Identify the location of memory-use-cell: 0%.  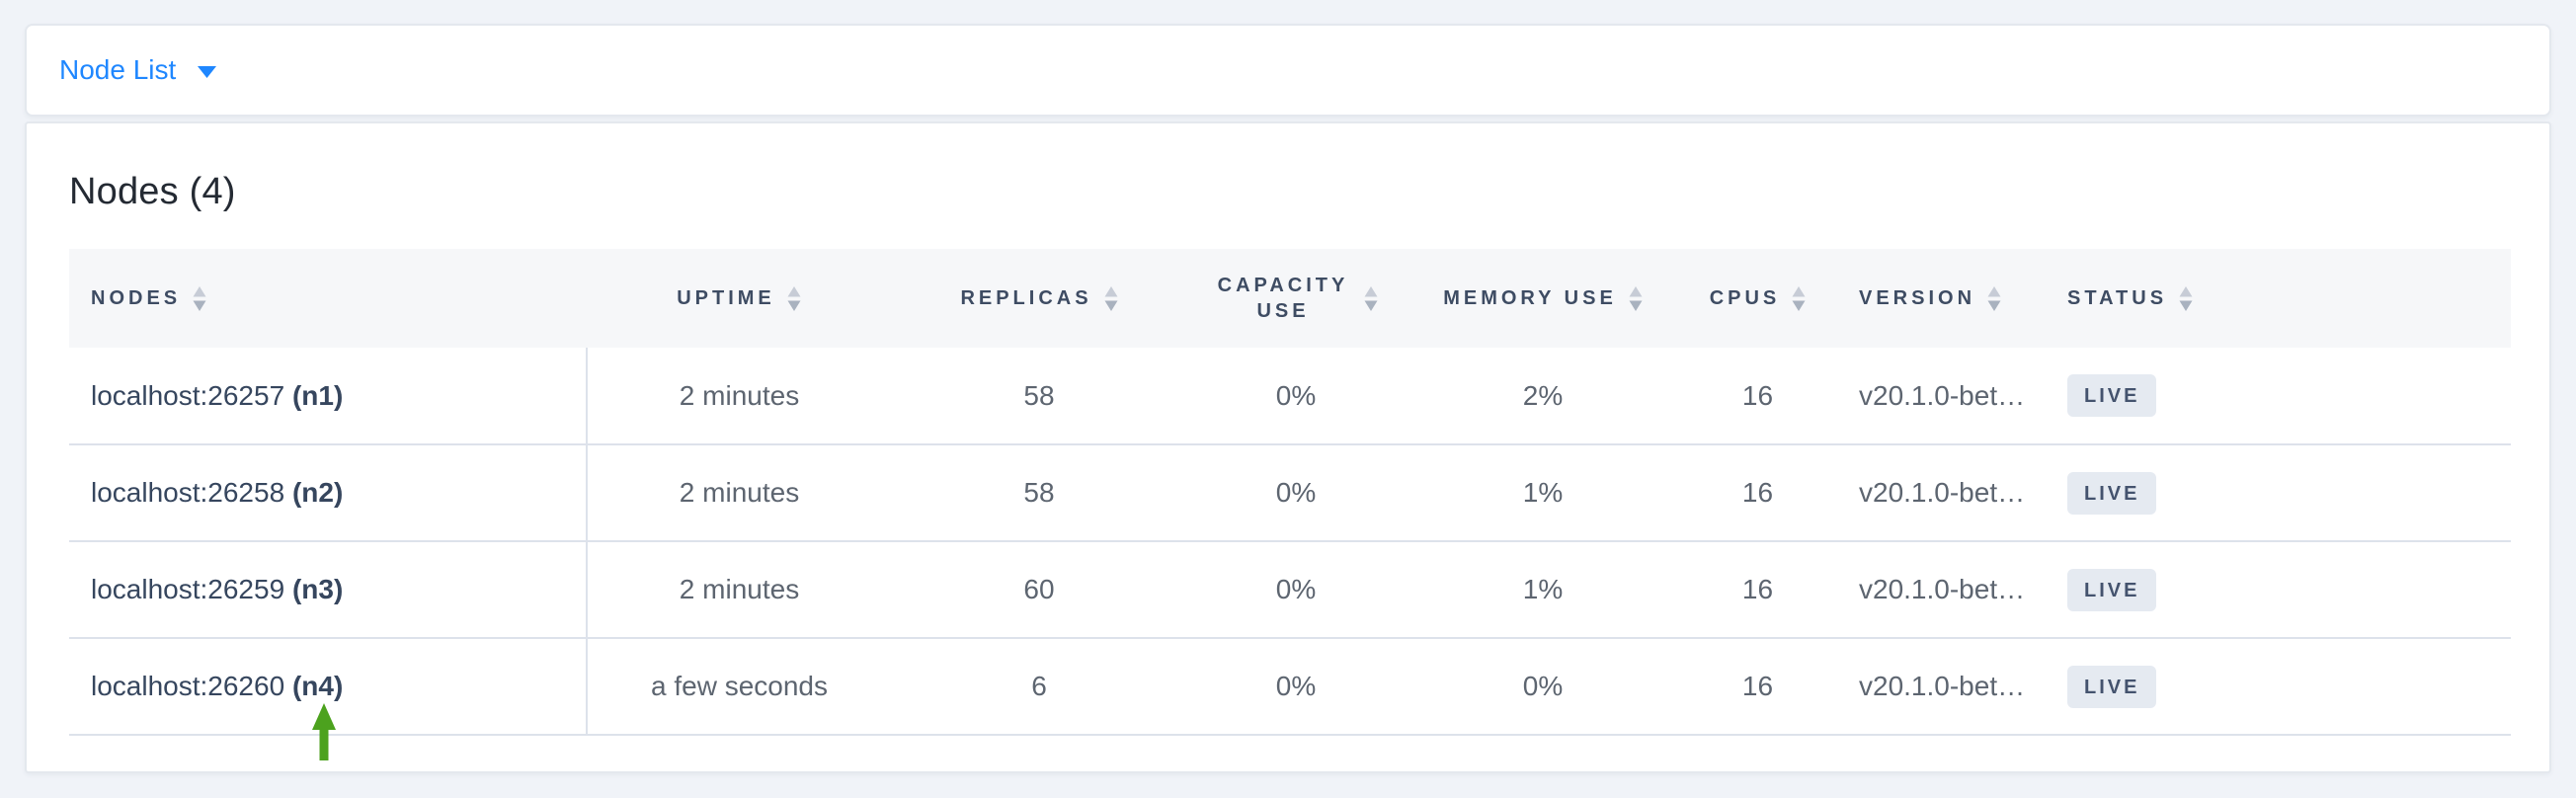
(1543, 687).